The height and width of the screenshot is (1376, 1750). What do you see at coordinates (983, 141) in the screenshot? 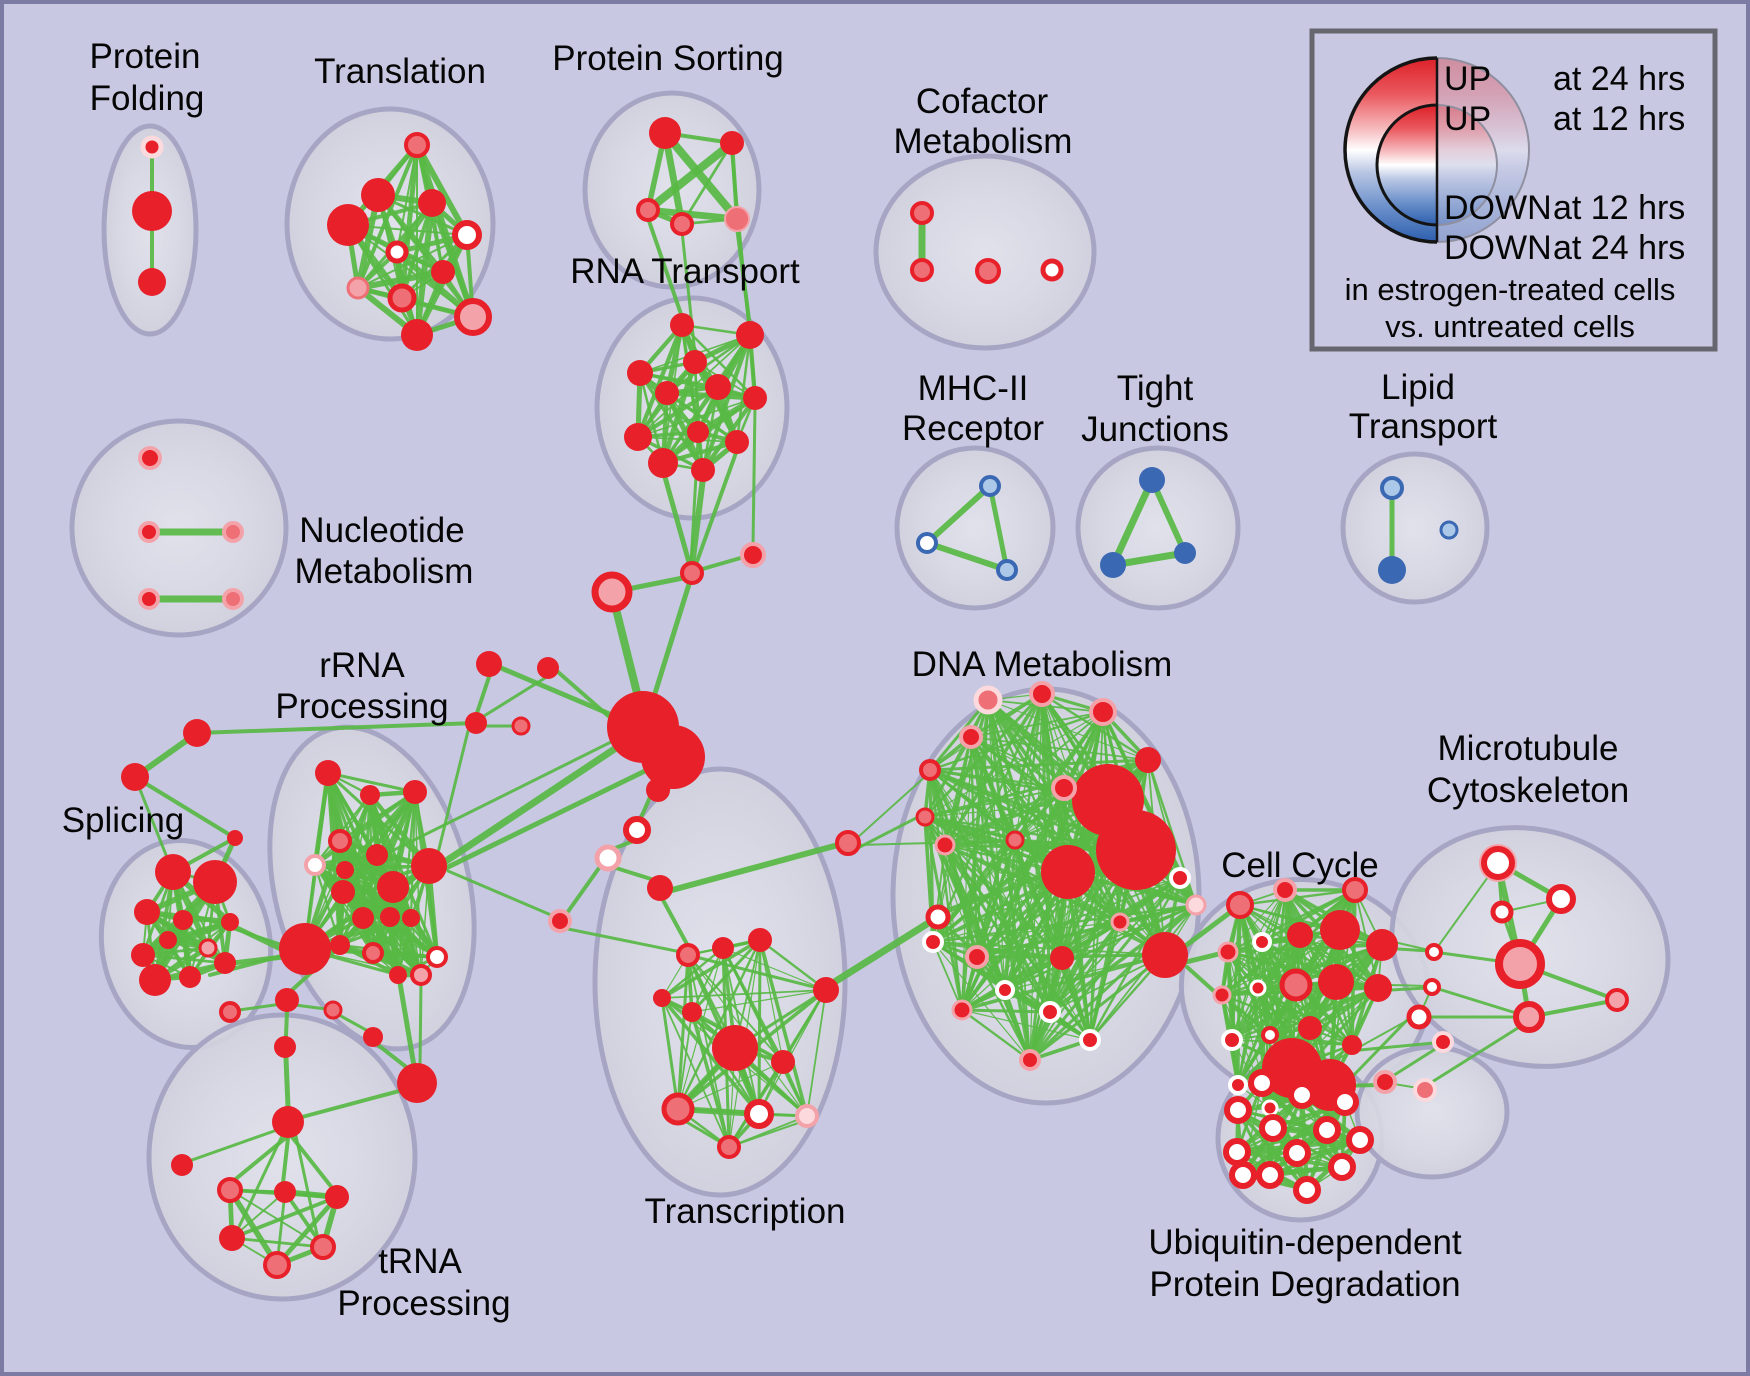
I see `cluster-label-cofactor-metabolism: Metabolism` at bounding box center [983, 141].